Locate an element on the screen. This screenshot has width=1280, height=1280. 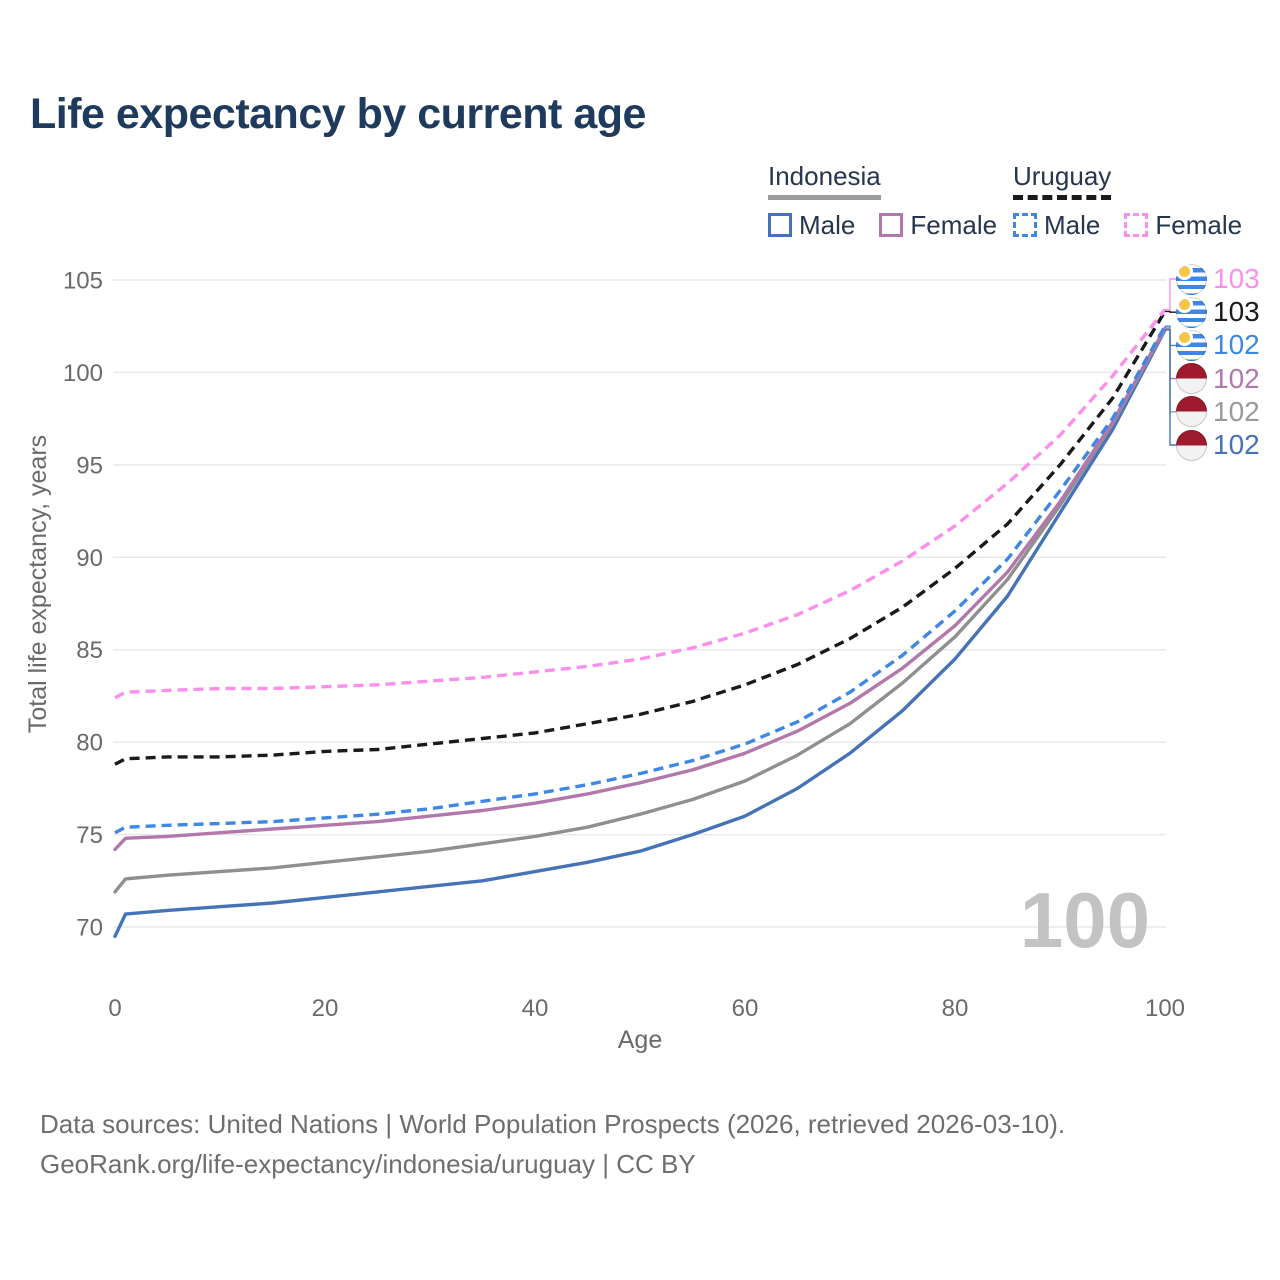
y-tick-label: 90 is located at coordinates (89, 558).